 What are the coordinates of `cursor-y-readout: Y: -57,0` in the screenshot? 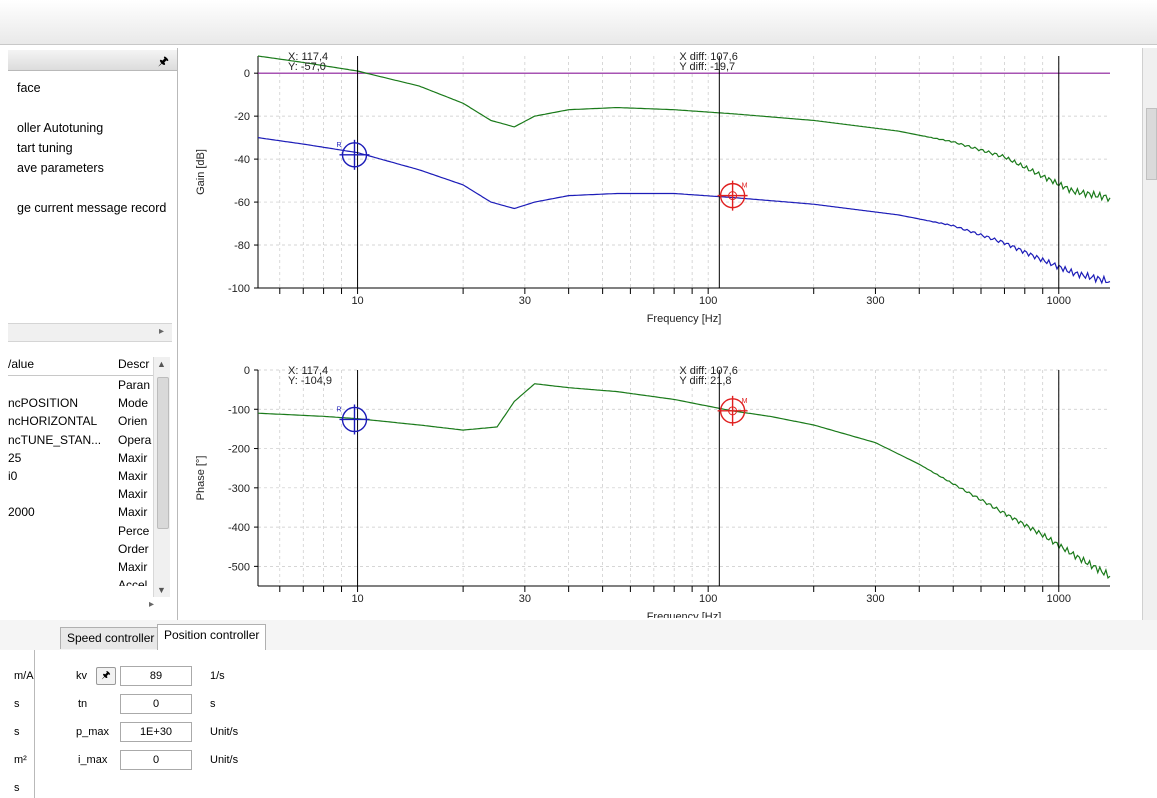 It's located at (307, 67).